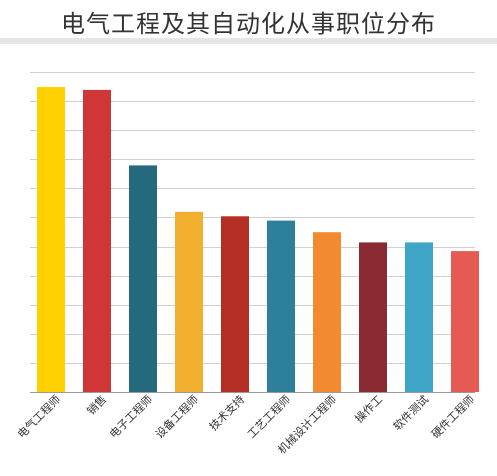 This screenshot has width=497, height=476. I want to click on x-tick-label: 技术支持, so click(226, 412).